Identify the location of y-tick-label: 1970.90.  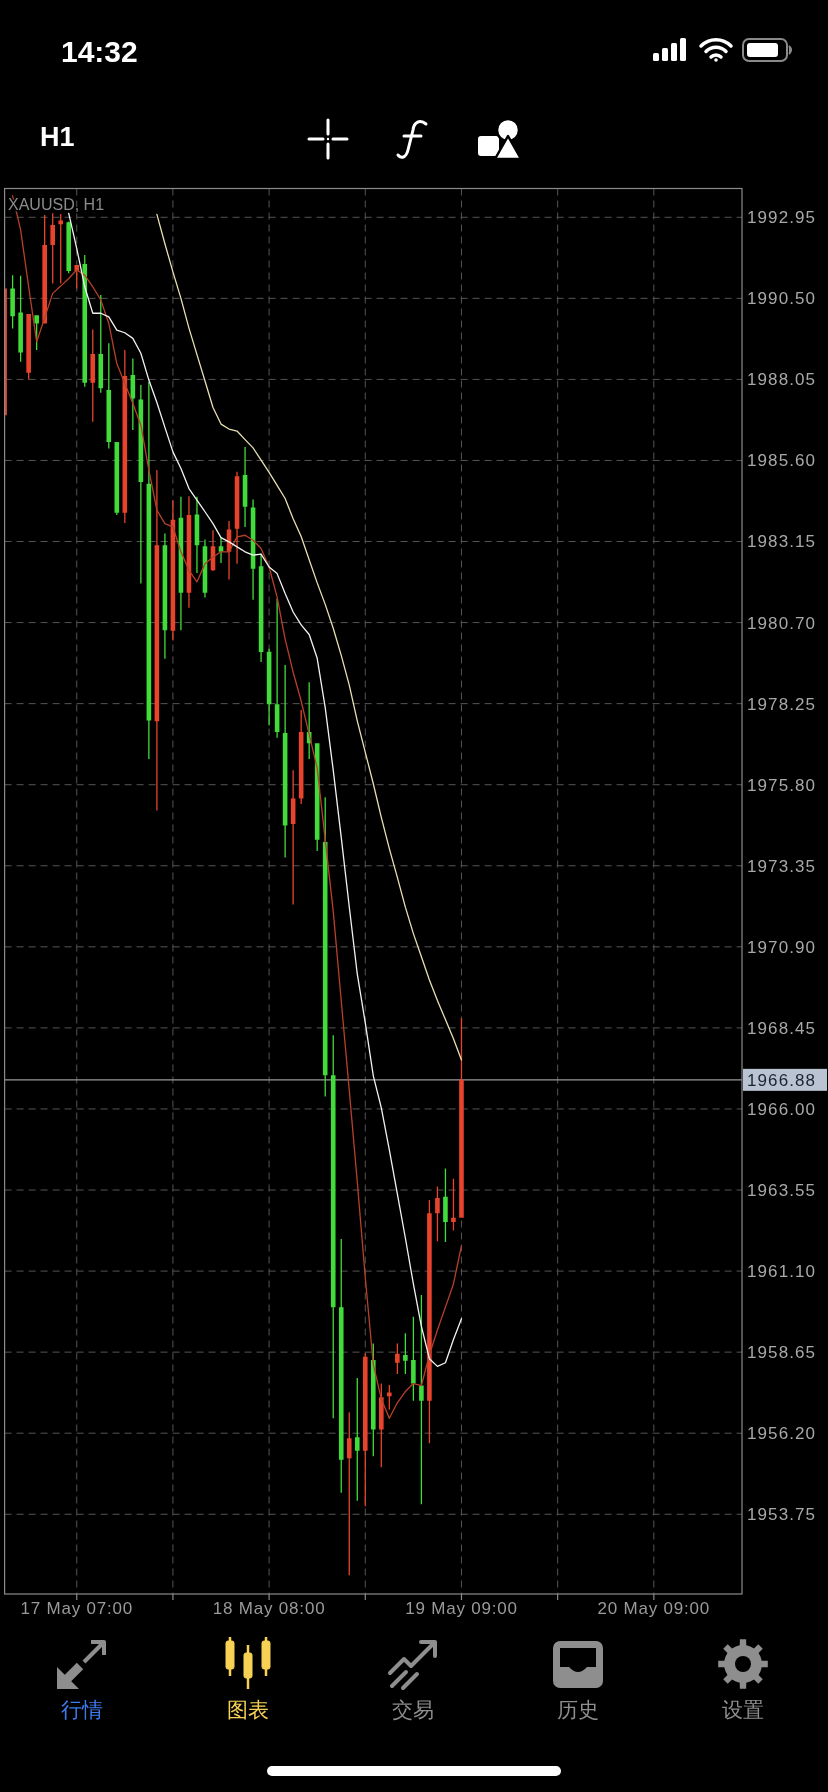
(782, 947).